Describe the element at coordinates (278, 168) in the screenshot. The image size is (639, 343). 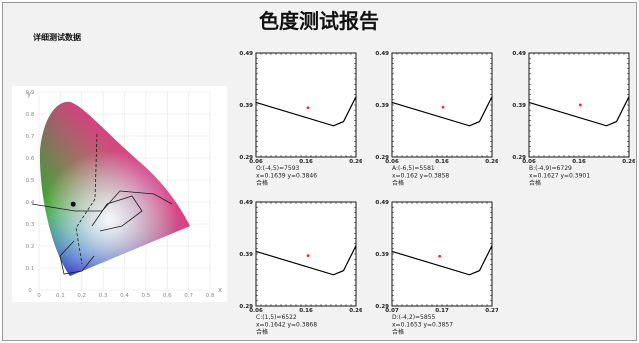
I see `panel-info-label: O:(-4,5)=7593` at that location.